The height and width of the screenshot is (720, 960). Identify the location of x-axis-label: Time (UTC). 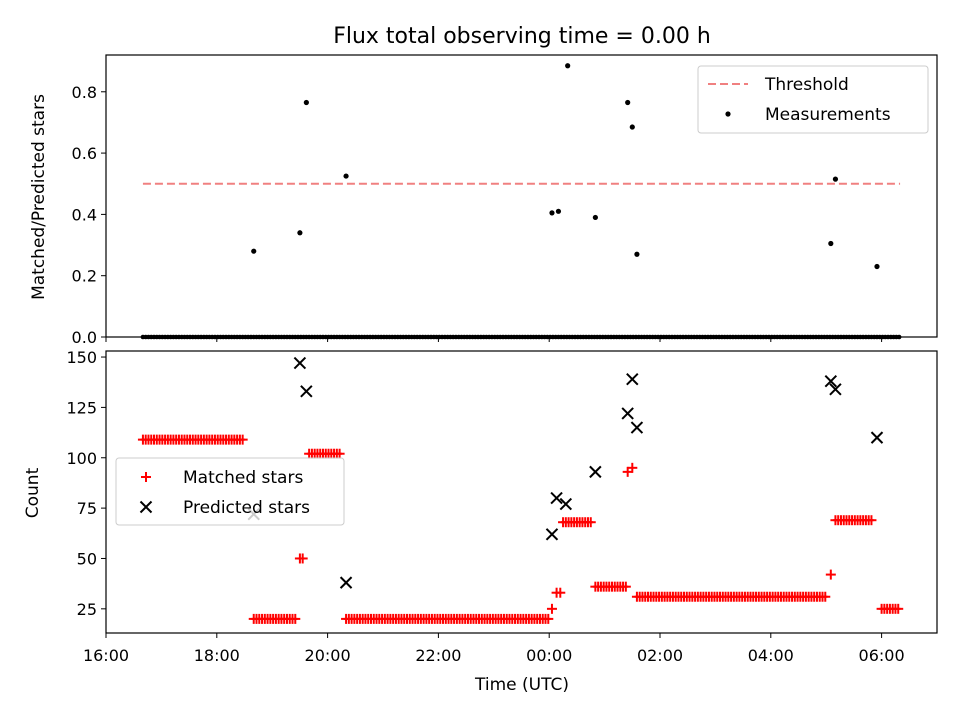
(521, 685).